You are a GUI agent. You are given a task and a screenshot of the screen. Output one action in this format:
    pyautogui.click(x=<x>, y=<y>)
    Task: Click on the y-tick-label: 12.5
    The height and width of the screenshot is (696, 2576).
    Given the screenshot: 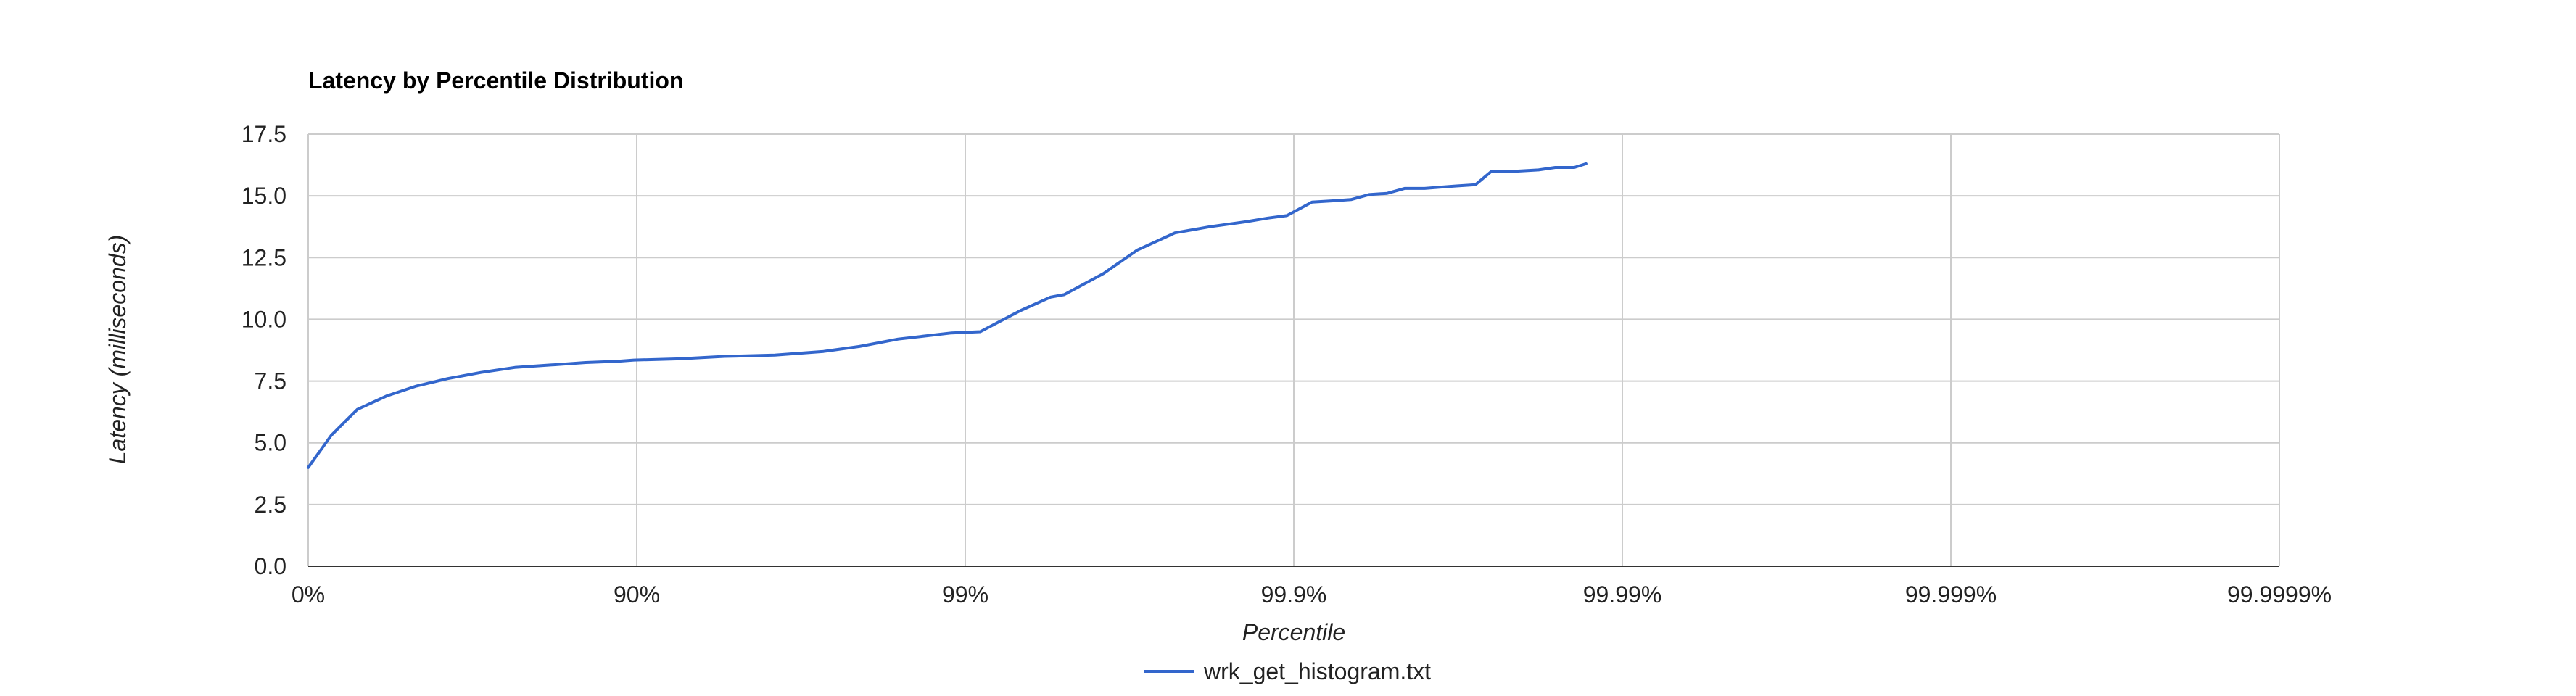 What is the action you would take?
    pyautogui.click(x=264, y=257)
    